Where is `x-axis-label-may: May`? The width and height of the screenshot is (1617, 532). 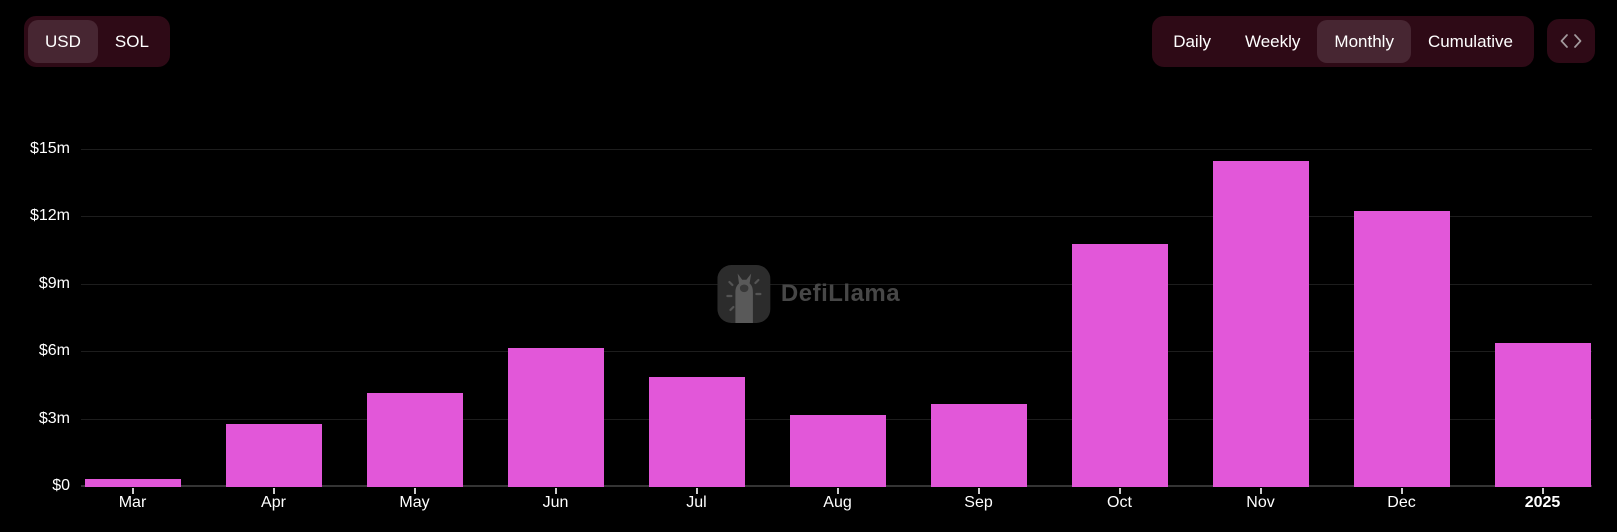
x-axis-label-may: May is located at coordinates (414, 502).